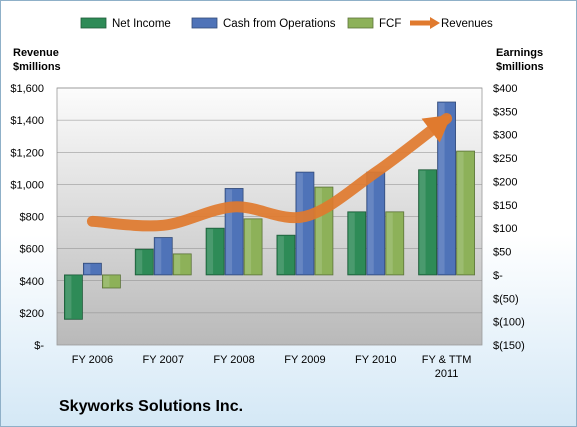 This screenshot has height=427, width=577. Describe the element at coordinates (509, 346) in the screenshot. I see `right-axis-tick-label: $(150)` at that location.